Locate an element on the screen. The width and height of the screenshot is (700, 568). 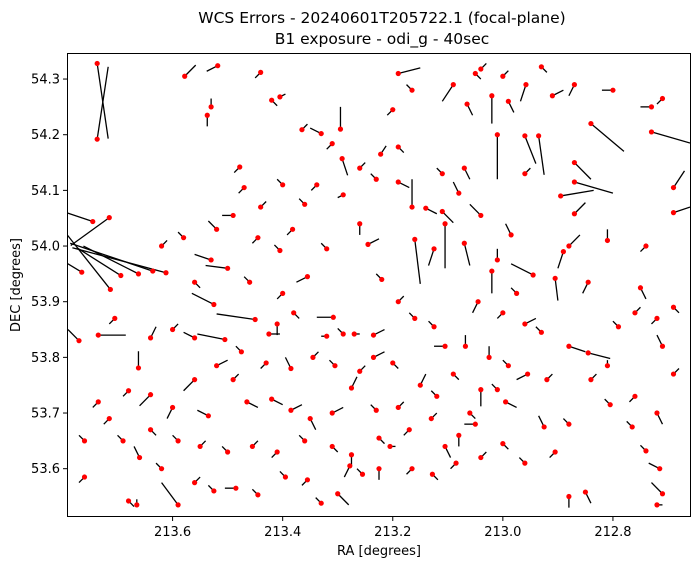
y-tick-label: 53.8 is located at coordinates (45, 358).